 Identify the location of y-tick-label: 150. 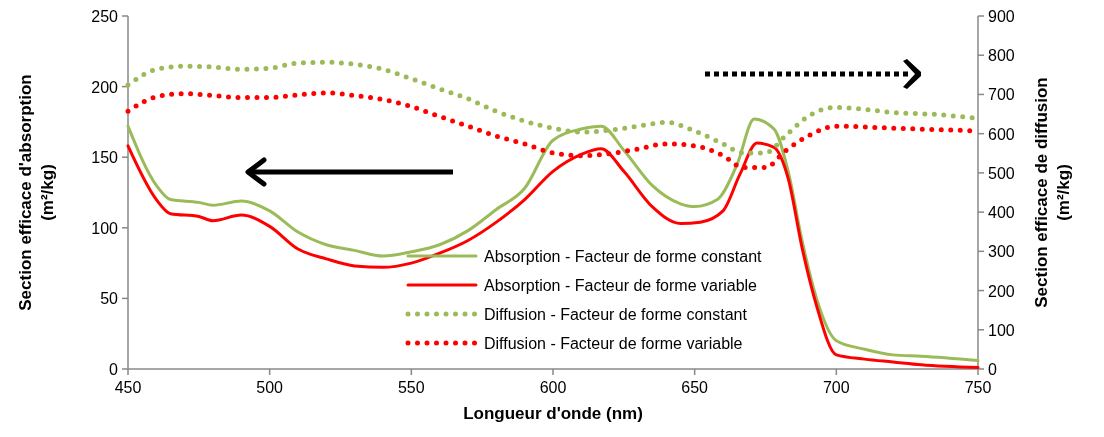
(105, 158).